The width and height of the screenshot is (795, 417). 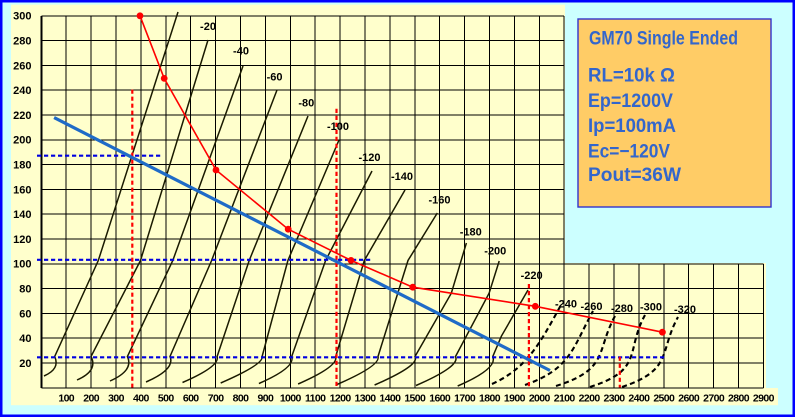 I want to click on svg-text: 180, so click(x=22, y=166).